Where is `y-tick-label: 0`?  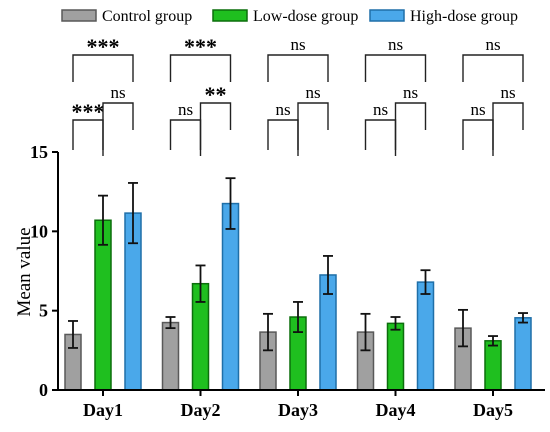 y-tick-label: 0 is located at coordinates (43, 390).